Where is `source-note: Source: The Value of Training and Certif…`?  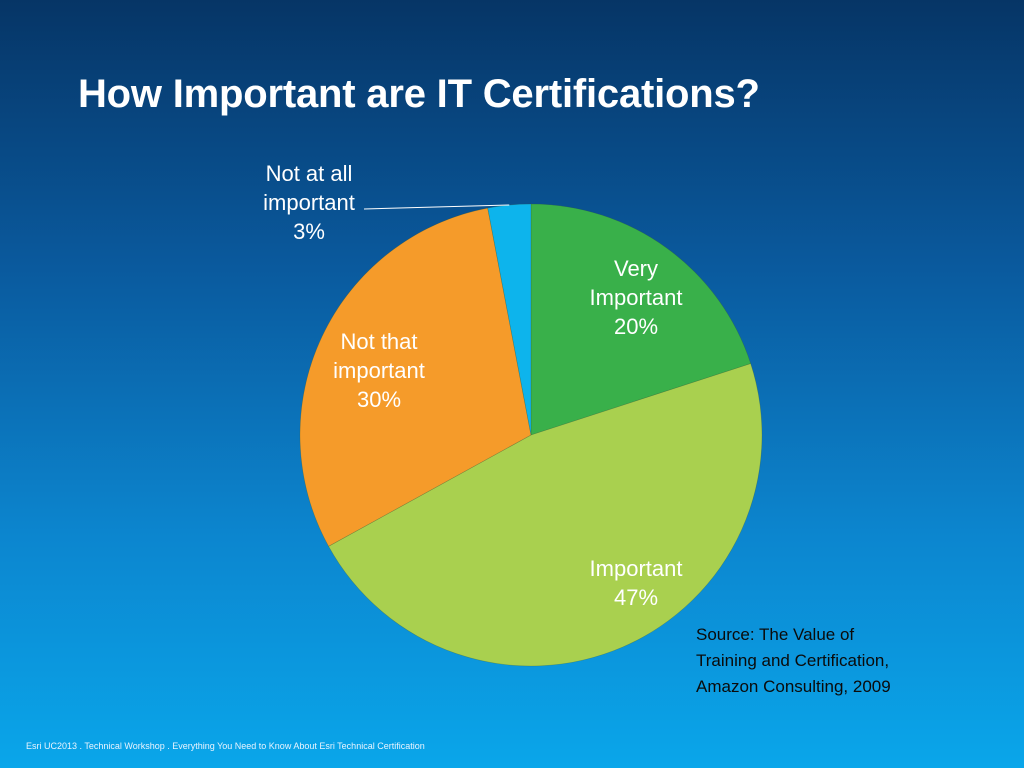
source-note: Source: The Value of Training and Certif… is located at coordinates (826, 661).